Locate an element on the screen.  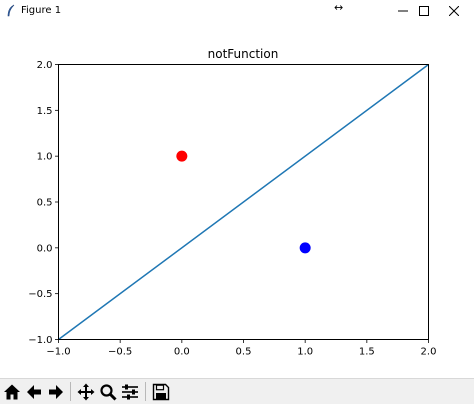
back-icon is located at coordinates (34, 391).